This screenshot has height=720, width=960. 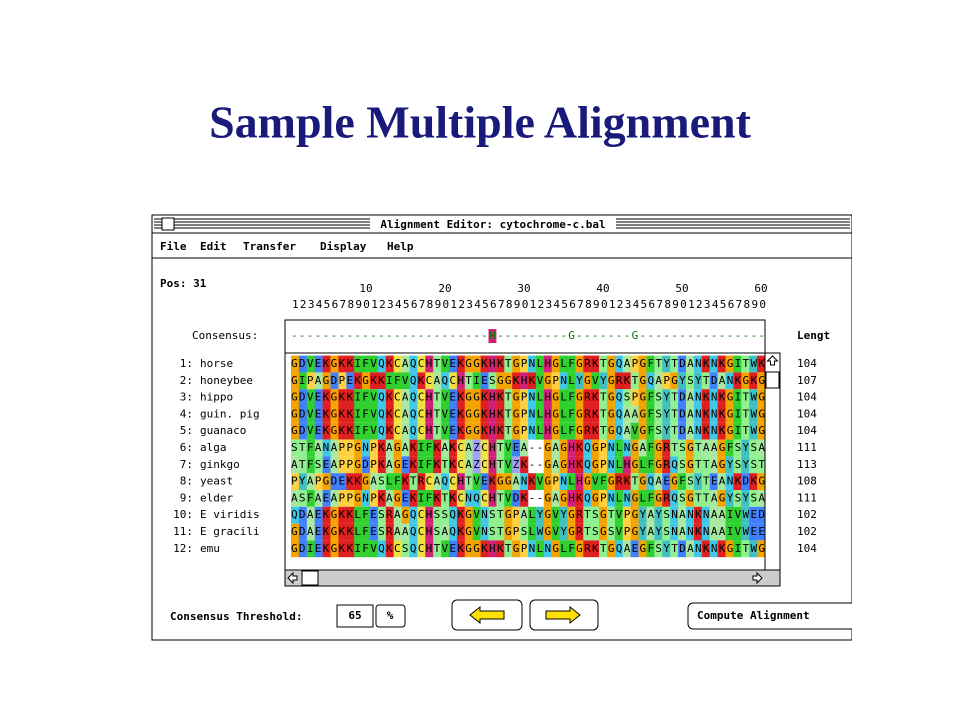 What do you see at coordinates (213, 246) in the screenshot?
I see `menu-item: Edit` at bounding box center [213, 246].